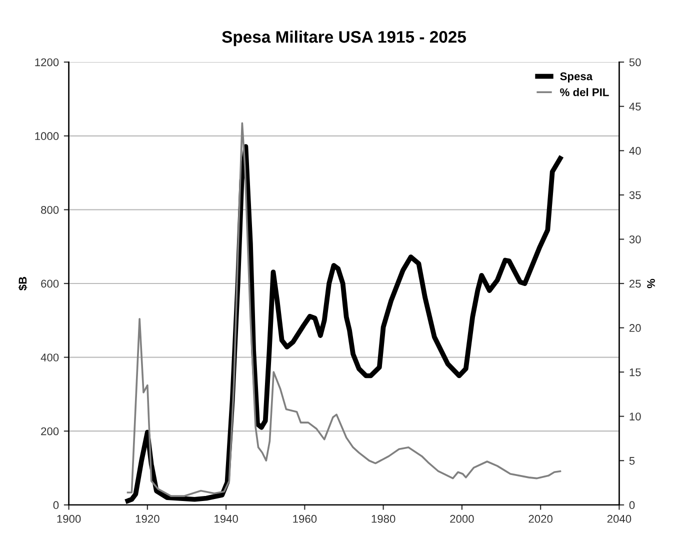 The width and height of the screenshot is (688, 540). I want to click on y2-tick-label: 45, so click(635, 106).